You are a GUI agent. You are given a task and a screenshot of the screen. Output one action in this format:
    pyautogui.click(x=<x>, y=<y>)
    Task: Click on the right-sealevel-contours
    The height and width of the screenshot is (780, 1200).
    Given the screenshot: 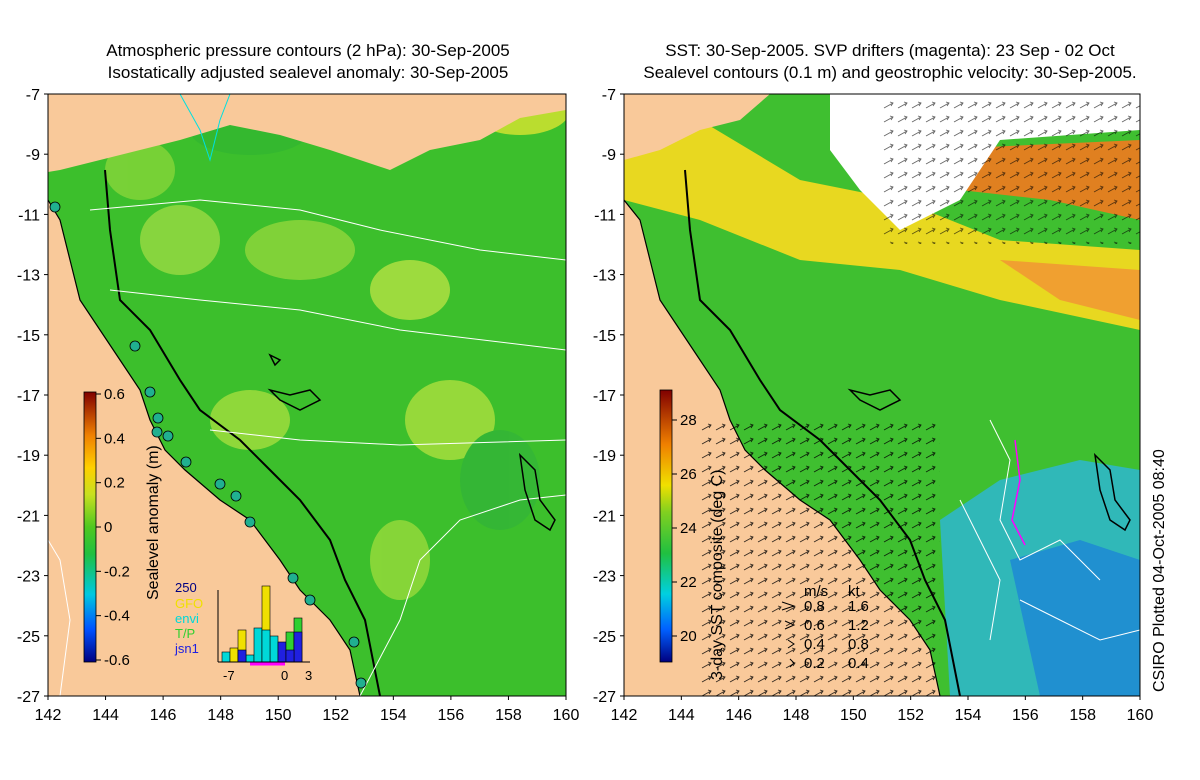 What is the action you would take?
    pyautogui.click(x=1049, y=530)
    